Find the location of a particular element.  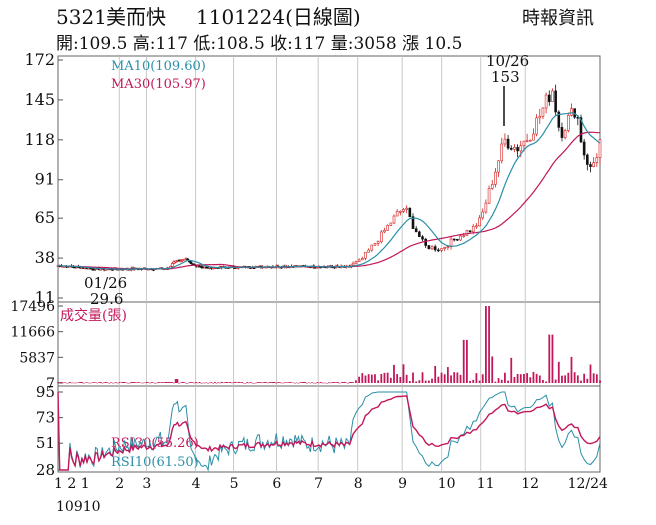

x-tick-label: 8 is located at coordinates (358, 484).